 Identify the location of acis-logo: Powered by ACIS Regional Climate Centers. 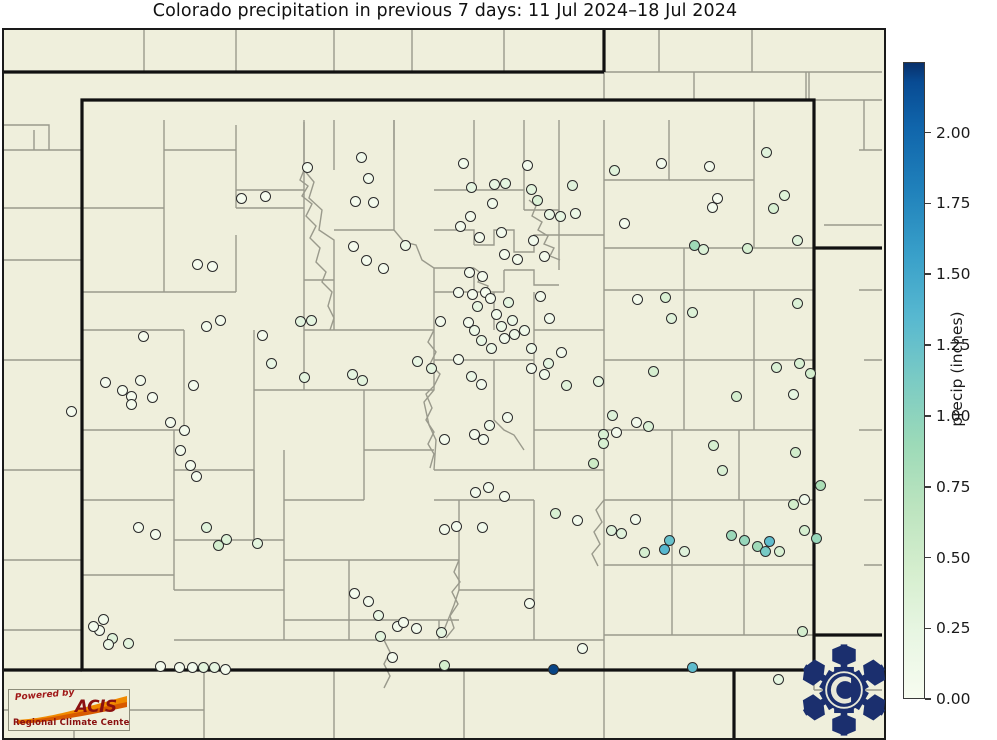
(69, 710).